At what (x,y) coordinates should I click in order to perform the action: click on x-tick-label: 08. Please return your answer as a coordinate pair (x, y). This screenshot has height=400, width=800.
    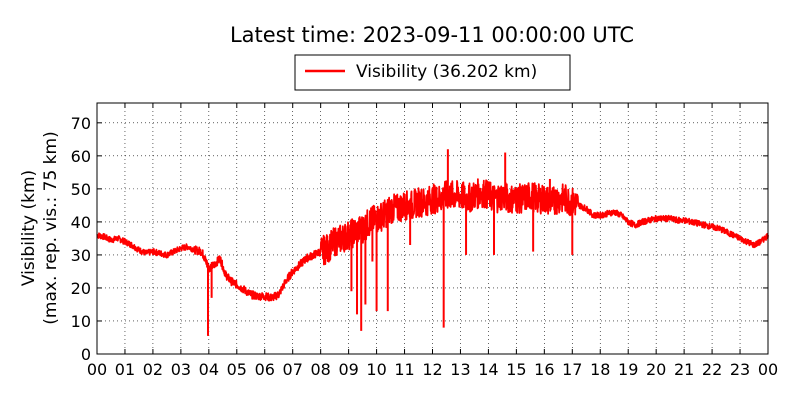
    Looking at the image, I should click on (320, 369).